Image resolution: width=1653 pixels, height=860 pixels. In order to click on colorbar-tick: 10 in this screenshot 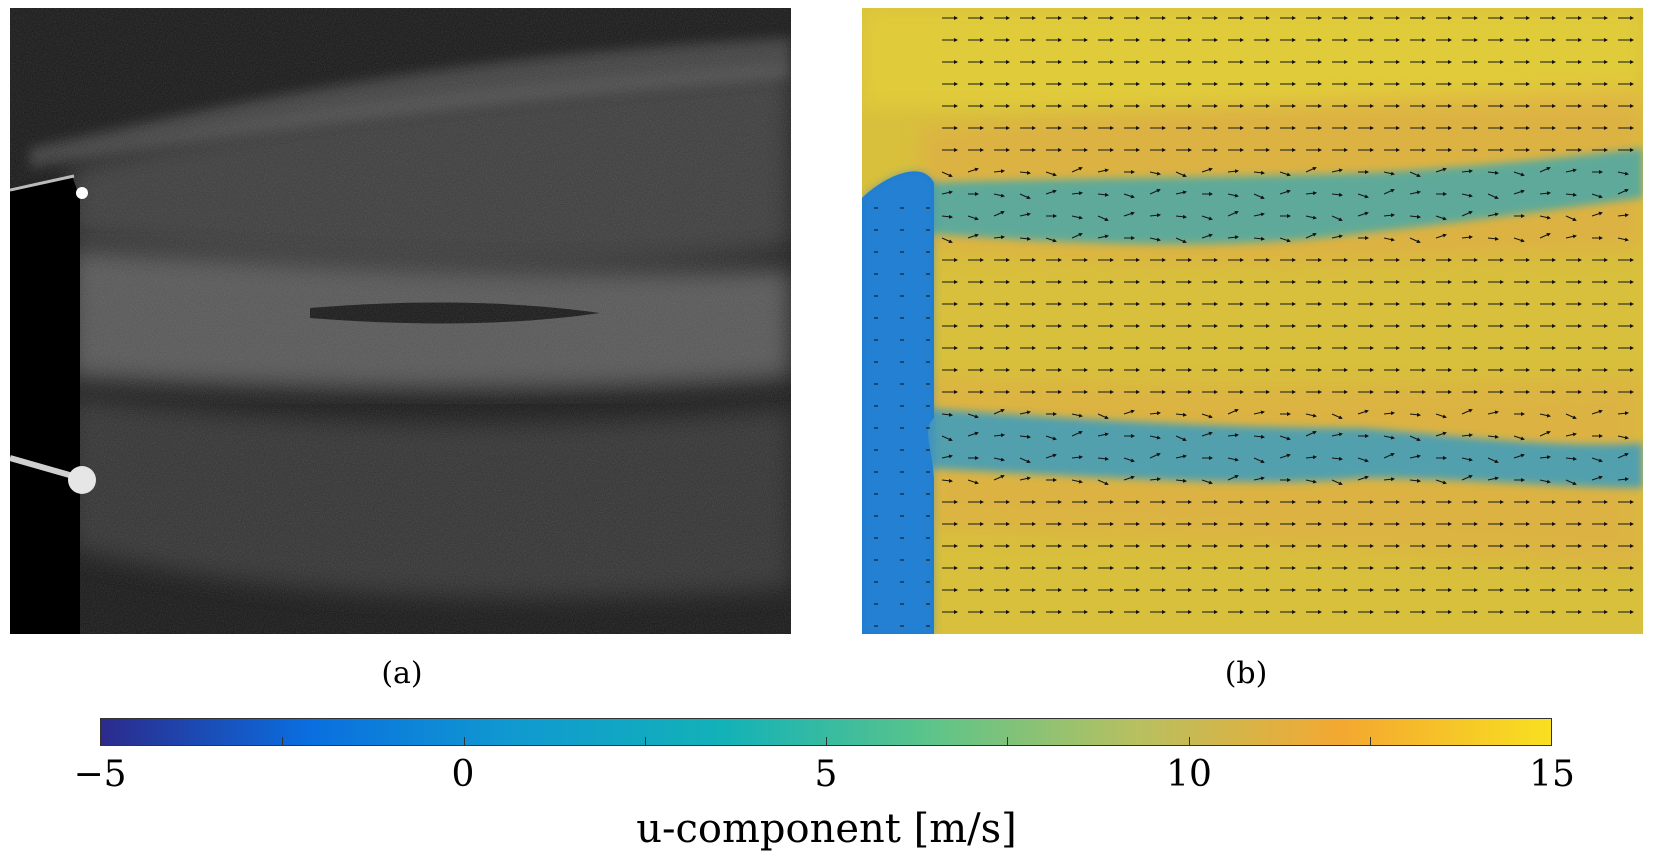, I will do `click(1189, 774)`.